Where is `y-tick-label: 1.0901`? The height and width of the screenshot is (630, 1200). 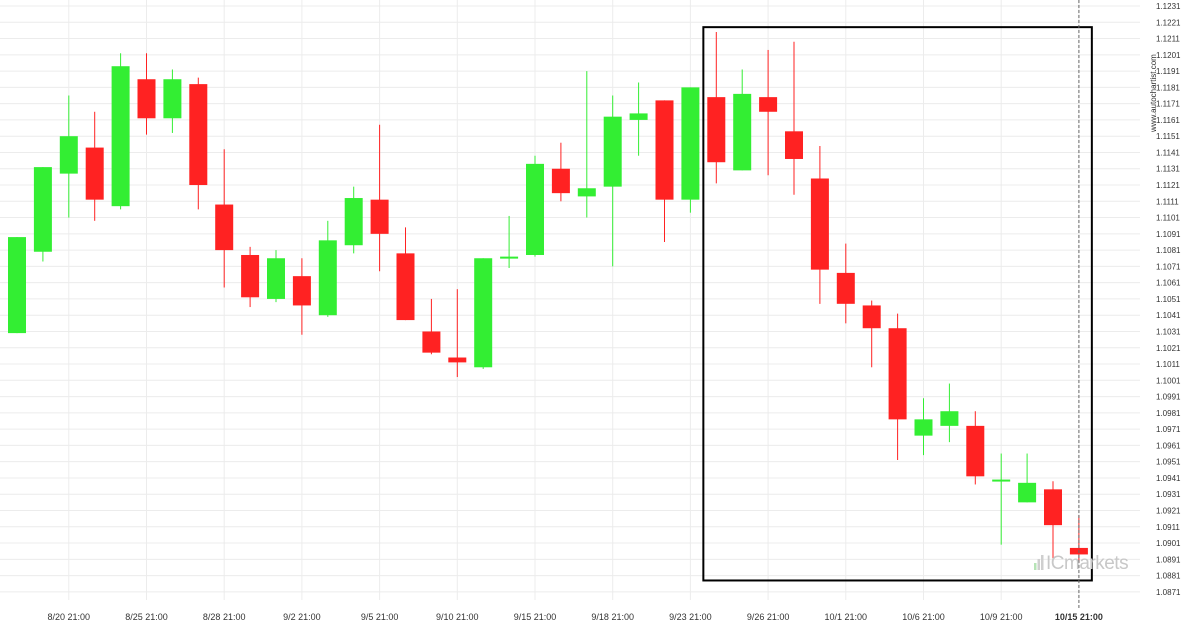
y-tick-label: 1.0901 is located at coordinates (1168, 543).